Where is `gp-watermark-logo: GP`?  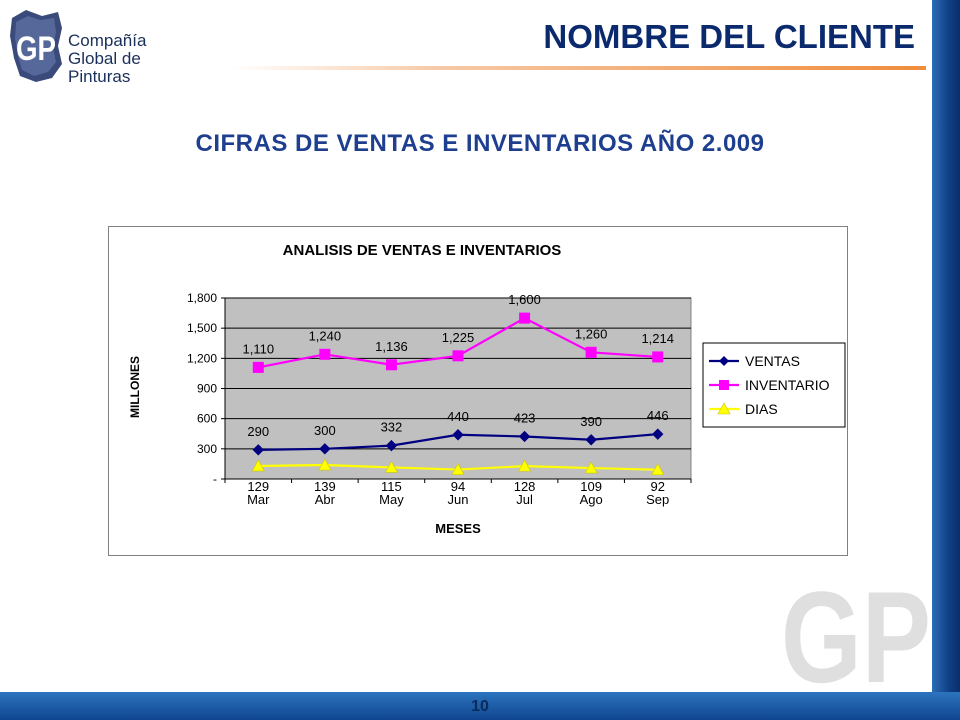
gp-watermark-logo: GP is located at coordinates (856, 634).